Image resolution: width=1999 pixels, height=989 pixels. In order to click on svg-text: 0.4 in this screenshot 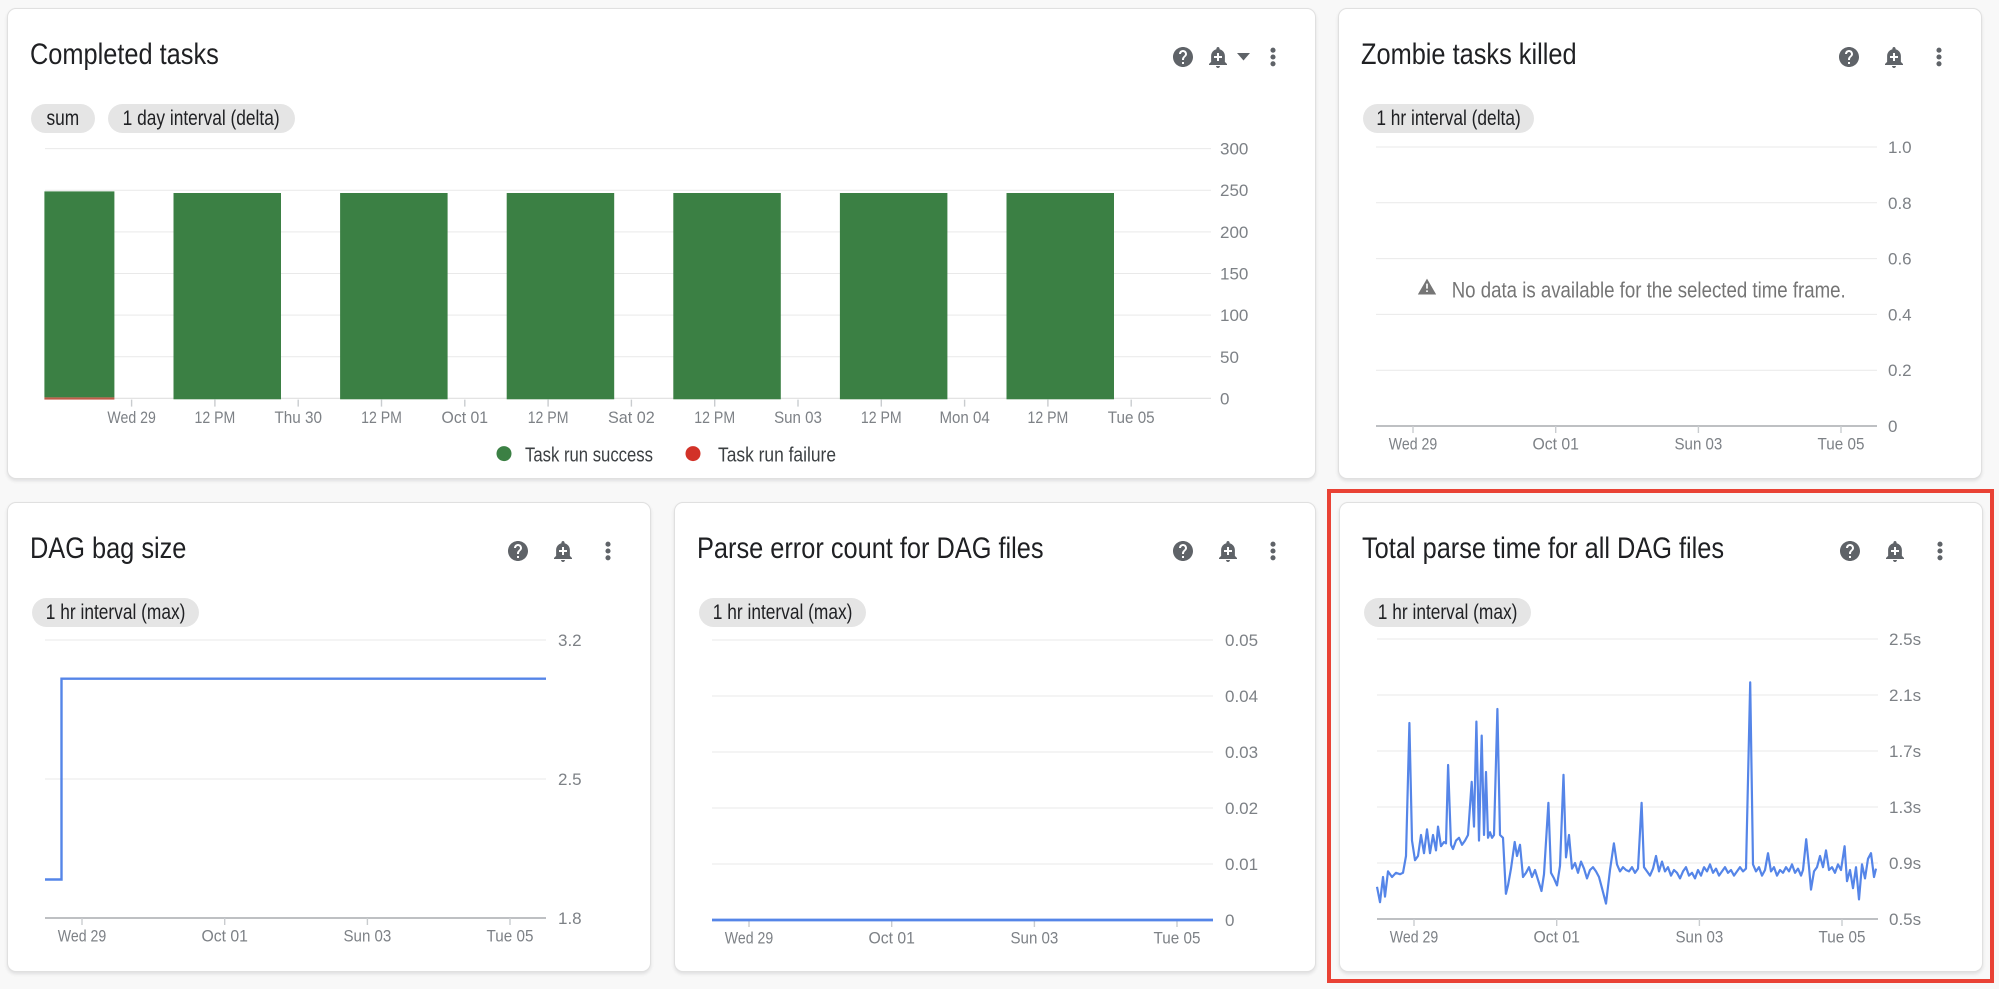, I will do `click(1900, 314)`.